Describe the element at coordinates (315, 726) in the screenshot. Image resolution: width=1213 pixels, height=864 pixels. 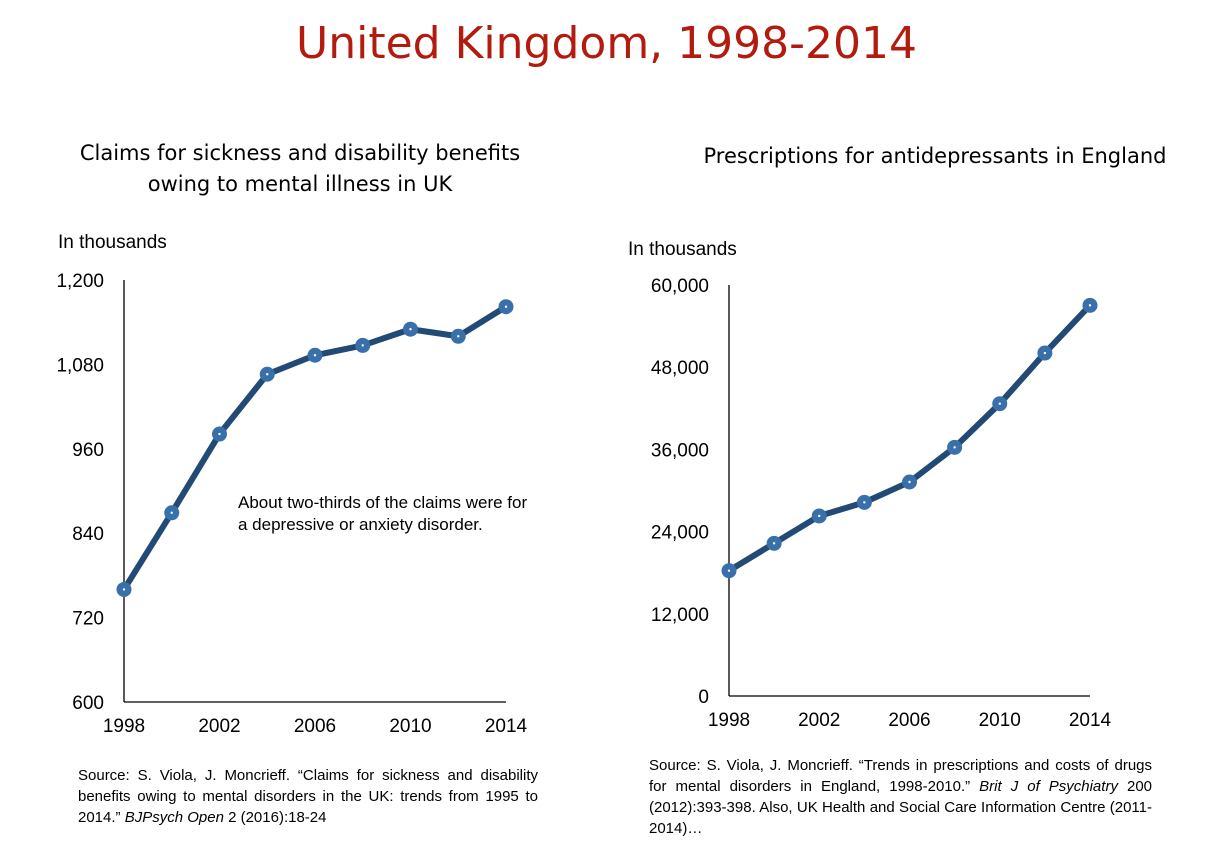
I see `left-x-tick-label: 2006` at that location.